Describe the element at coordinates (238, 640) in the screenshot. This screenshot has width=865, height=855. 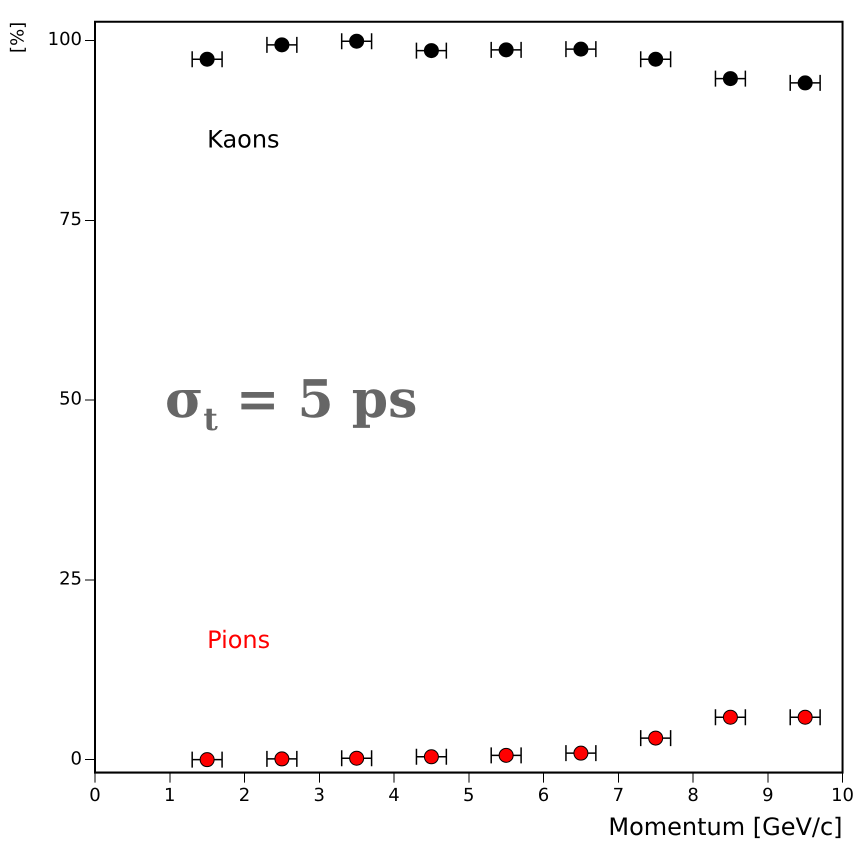
I see `text: Pions` at that location.